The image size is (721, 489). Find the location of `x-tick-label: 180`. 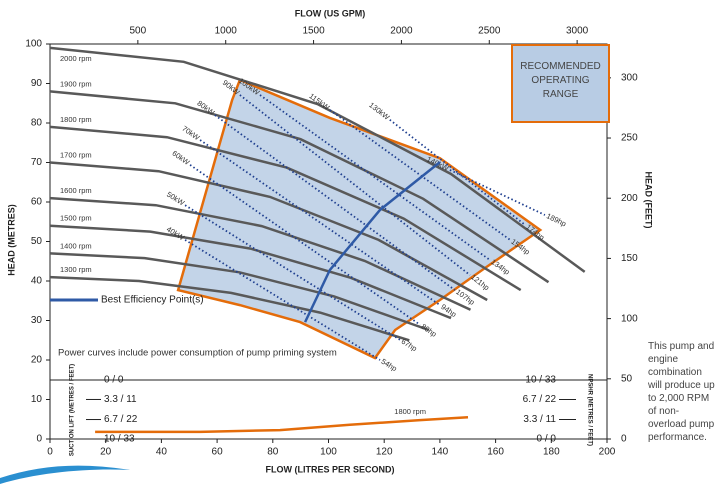

x-tick-label: 180 is located at coordinates (551, 452).